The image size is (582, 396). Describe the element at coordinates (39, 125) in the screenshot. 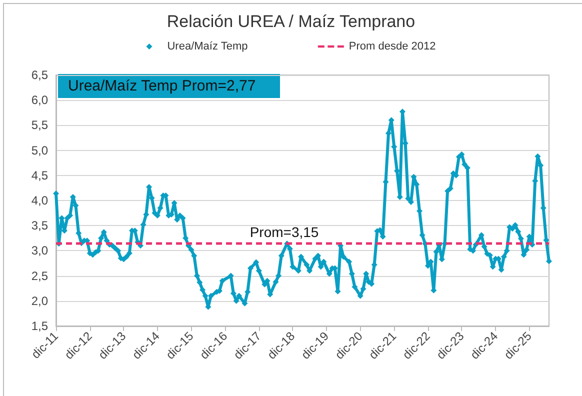

I see `y-tick-label: 5,5` at that location.